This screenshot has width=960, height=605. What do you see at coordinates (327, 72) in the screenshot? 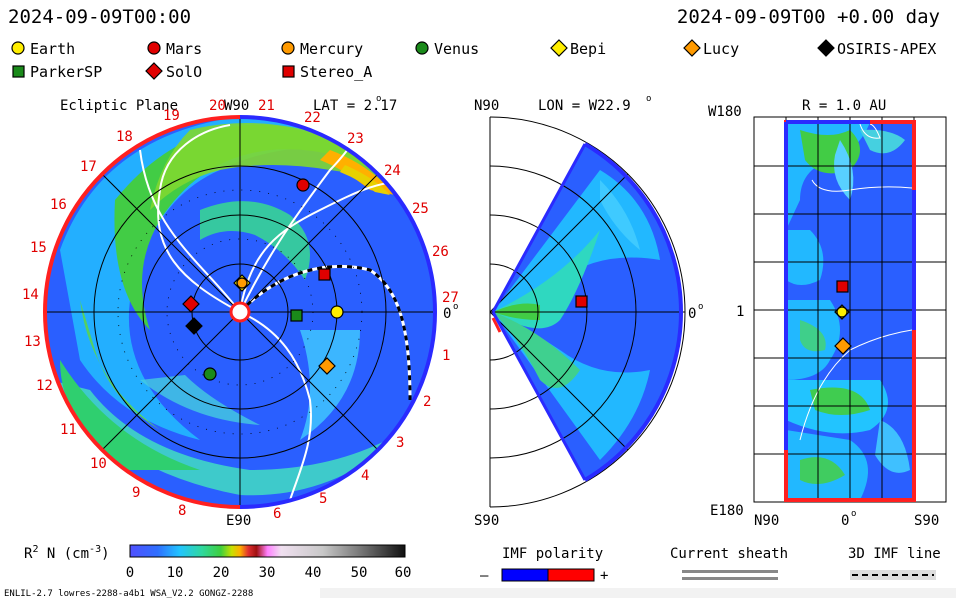
I see `legend-stereo-a: Stereo_A` at bounding box center [327, 72].